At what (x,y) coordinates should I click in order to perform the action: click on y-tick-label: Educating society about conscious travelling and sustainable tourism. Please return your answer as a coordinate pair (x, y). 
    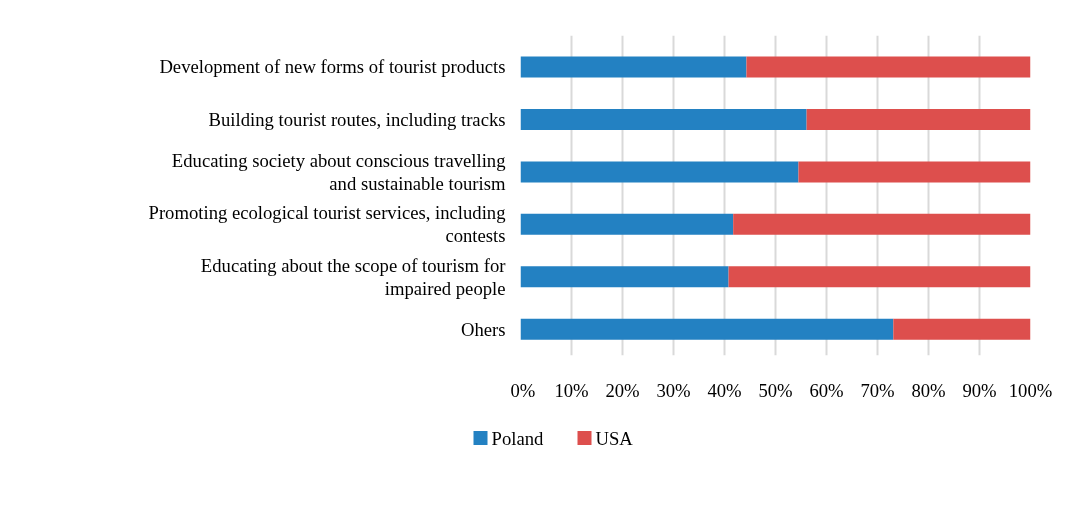
    Looking at the image, I should click on (338, 171).